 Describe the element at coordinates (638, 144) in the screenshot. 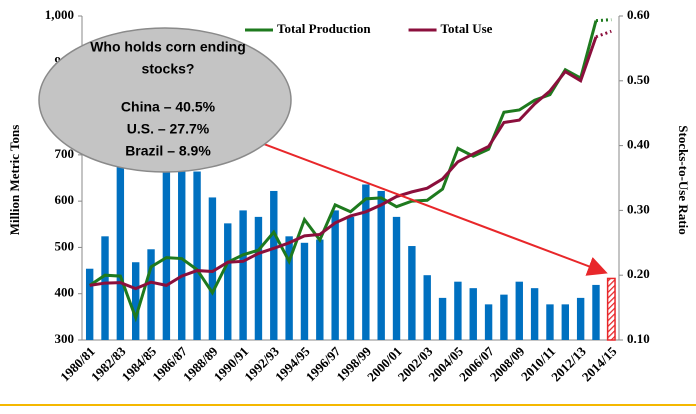

I see `y2-tick-label: 0.40` at that location.